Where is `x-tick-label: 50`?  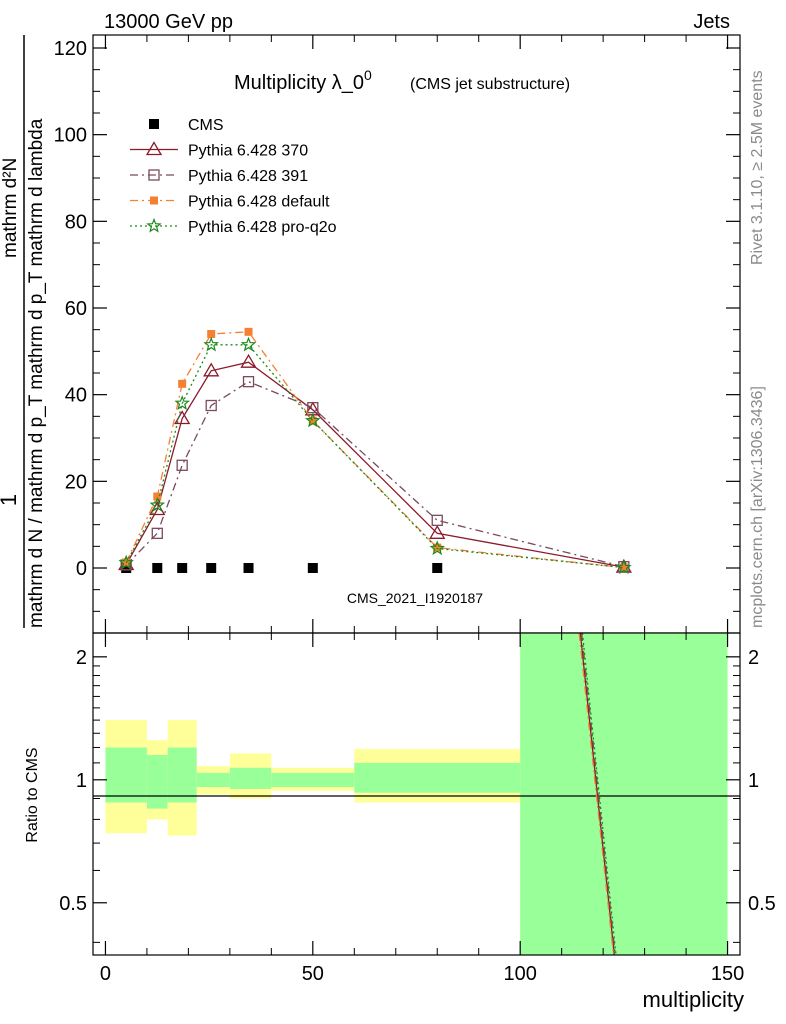
x-tick-label: 50 is located at coordinates (313, 974).